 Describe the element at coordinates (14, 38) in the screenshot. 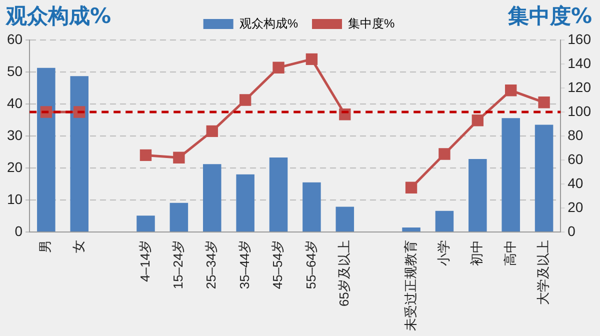

I see `y-tick-label: 60` at that location.